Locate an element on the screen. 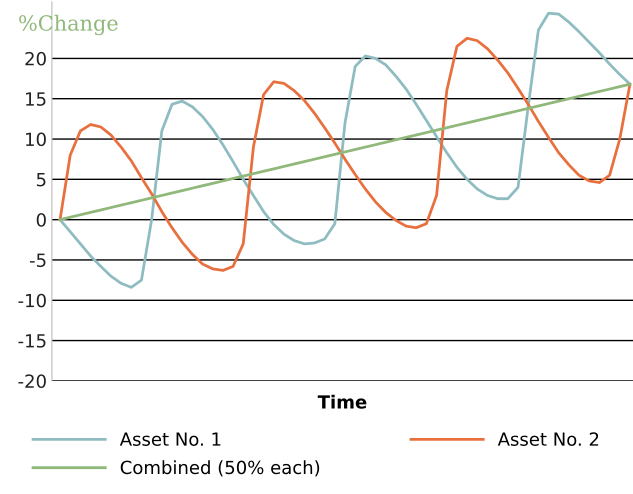  y-tick-label: 10 is located at coordinates (36, 139).